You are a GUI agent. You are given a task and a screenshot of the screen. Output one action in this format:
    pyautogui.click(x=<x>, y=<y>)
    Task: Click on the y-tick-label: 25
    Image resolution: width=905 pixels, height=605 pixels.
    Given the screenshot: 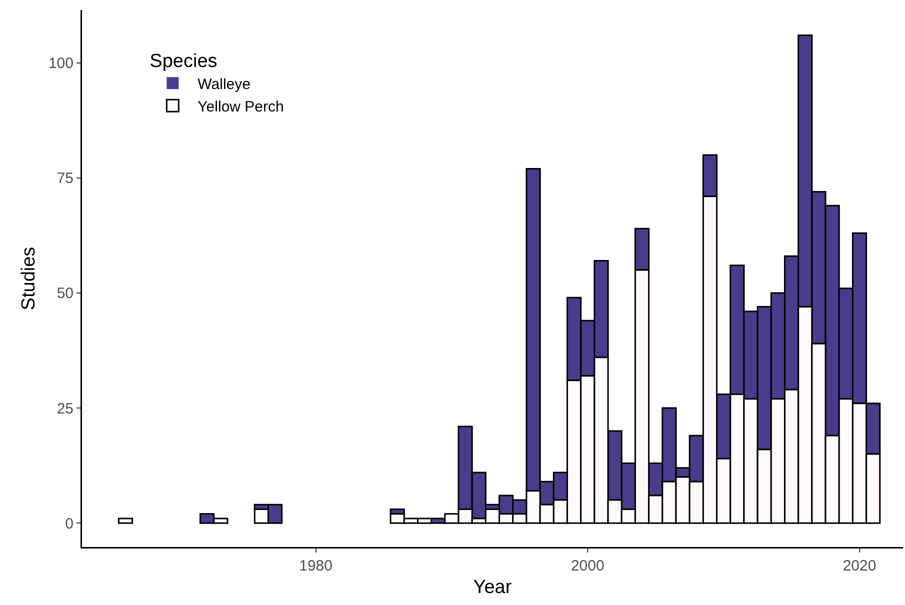 What is the action you would take?
    pyautogui.click(x=65, y=409)
    